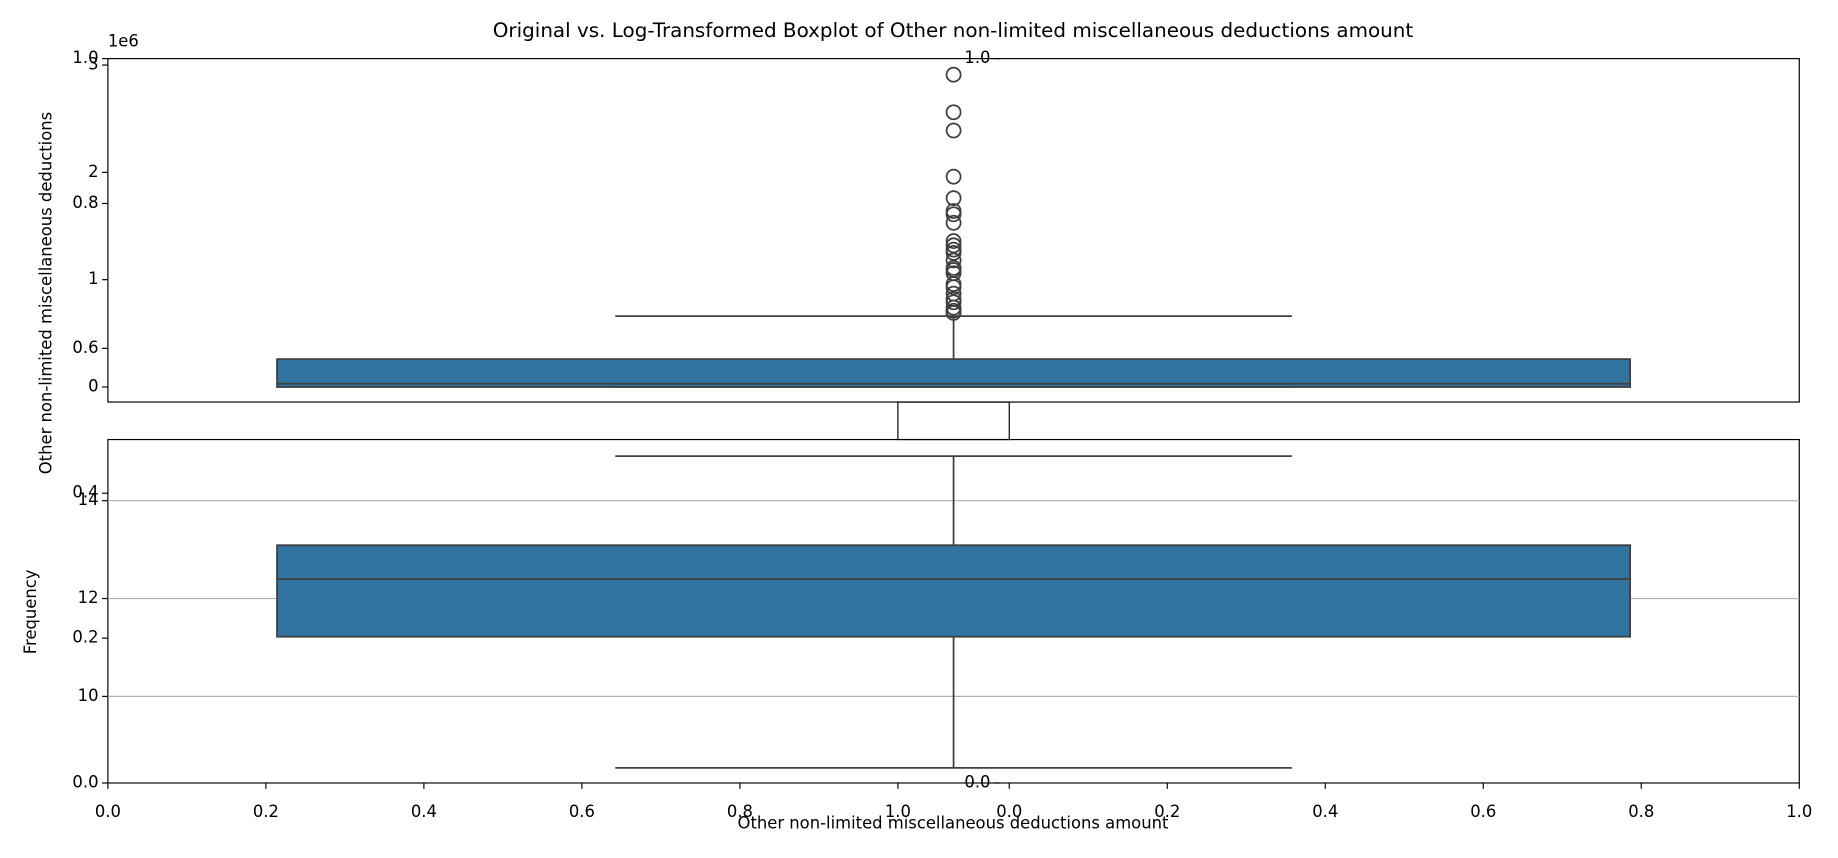 This screenshot has height=858, width=1838. What do you see at coordinates (88, 597) in the screenshot?
I see `y-tick-label: 12` at bounding box center [88, 597].